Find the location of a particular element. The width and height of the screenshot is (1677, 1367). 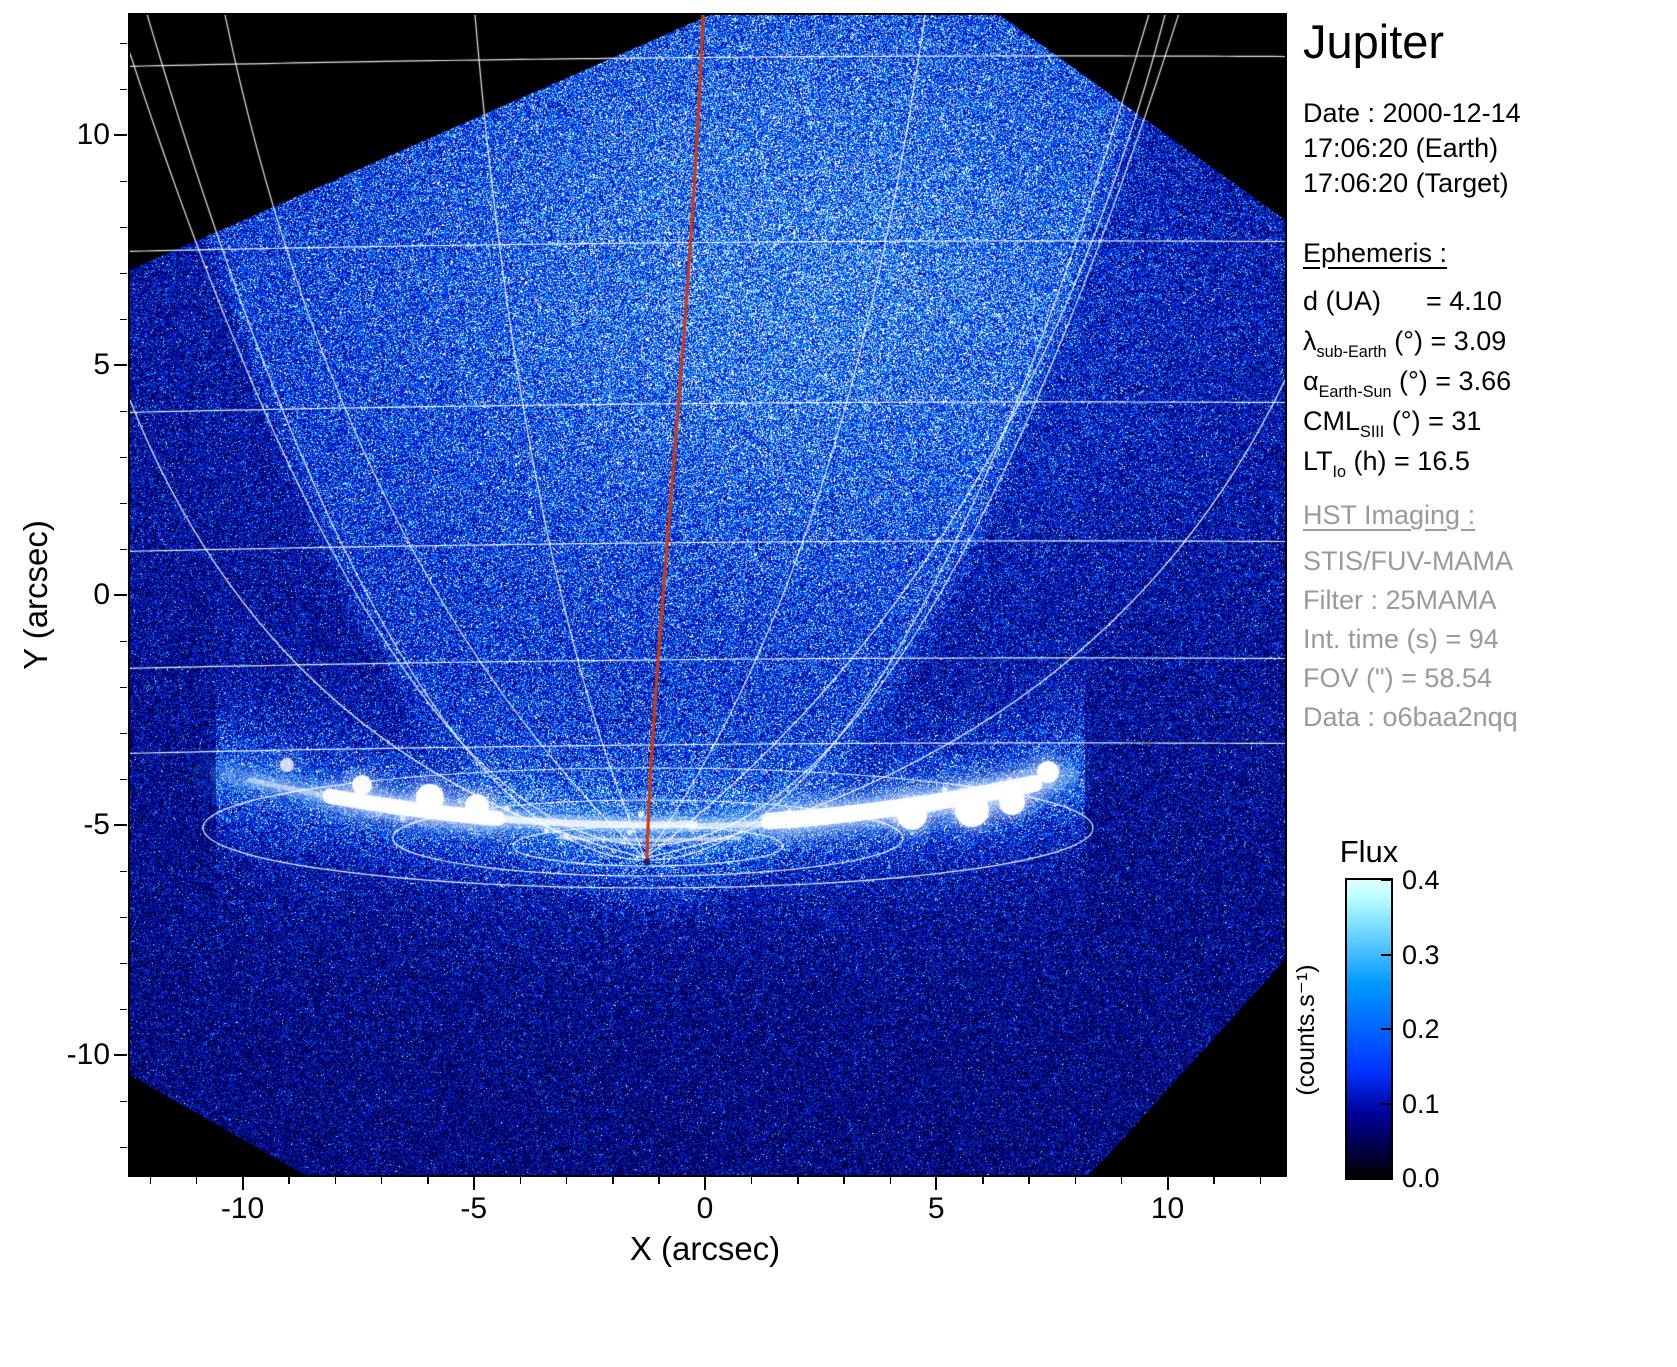

ephemeris-text: CML is located at coordinates (1332, 421).